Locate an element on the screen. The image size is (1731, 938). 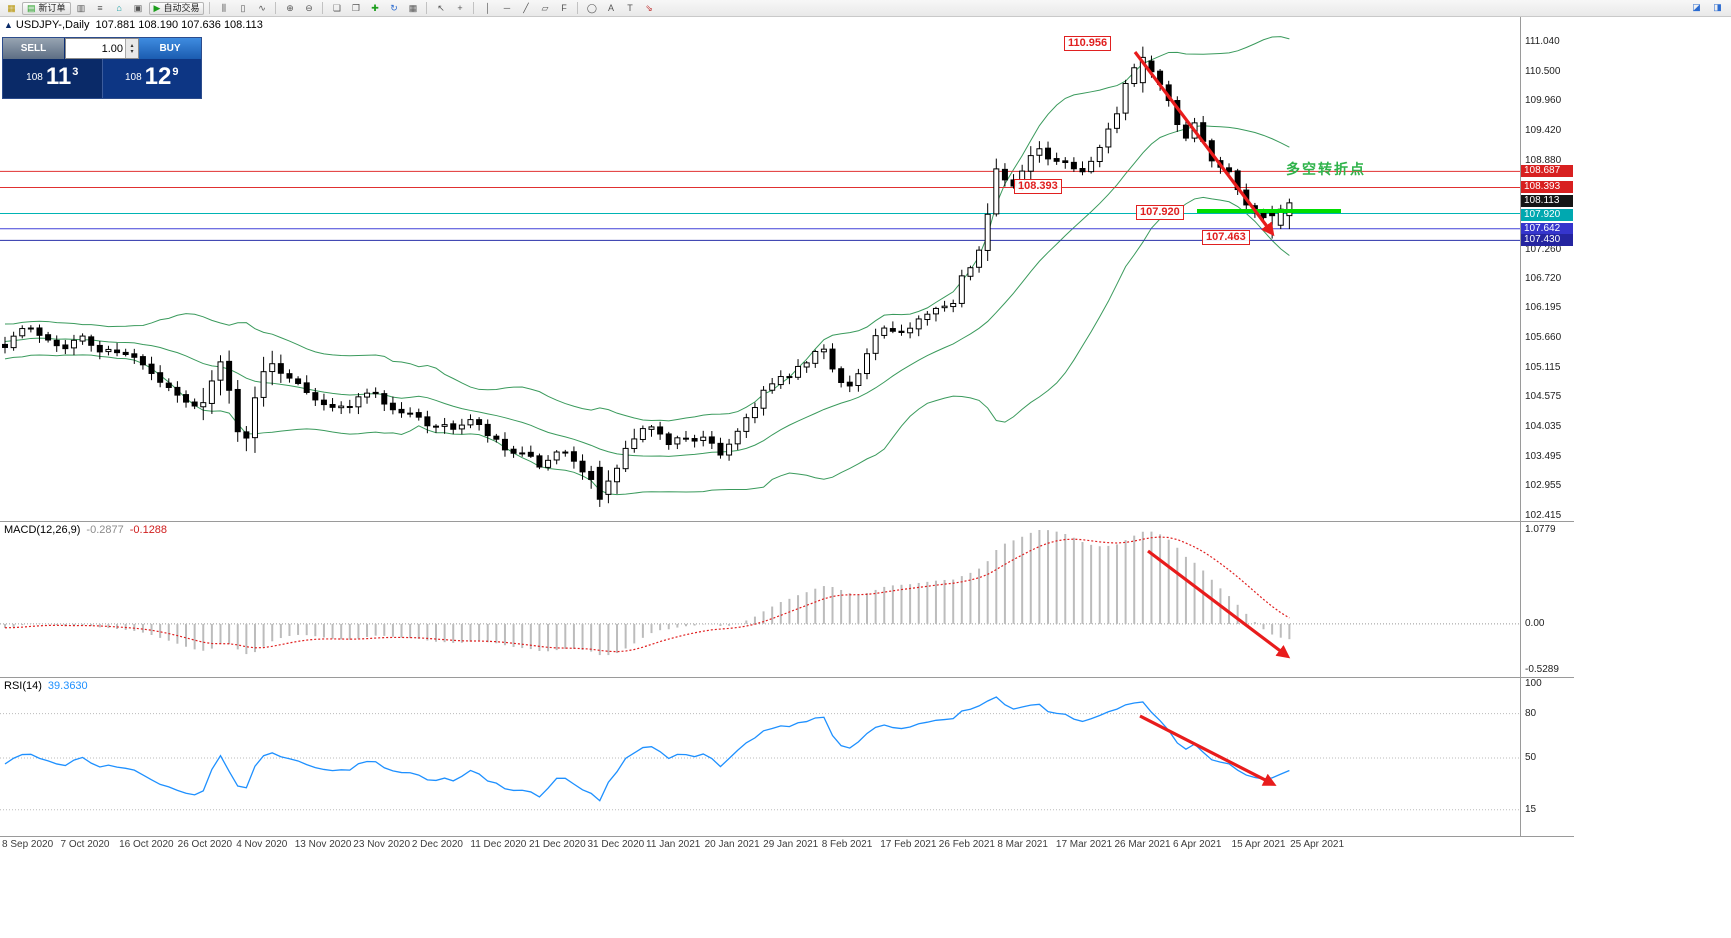
date-axis-label: 6 Apr 2021 is located at coordinates (1197, 844).